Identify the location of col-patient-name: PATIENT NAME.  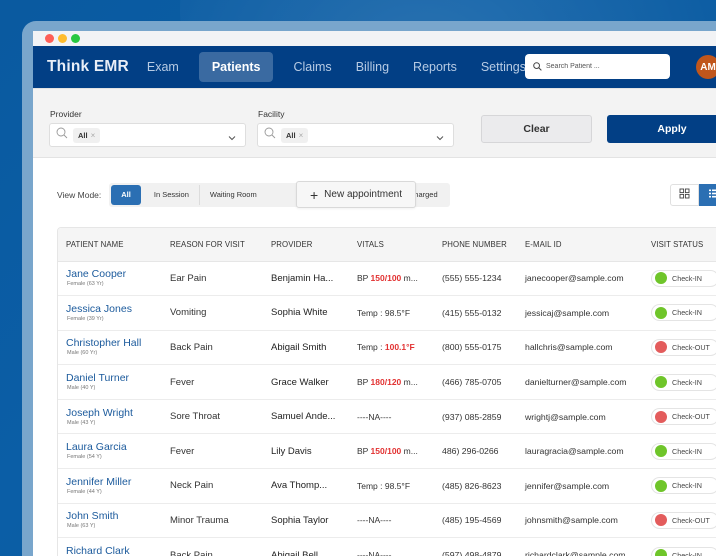
(110, 245).